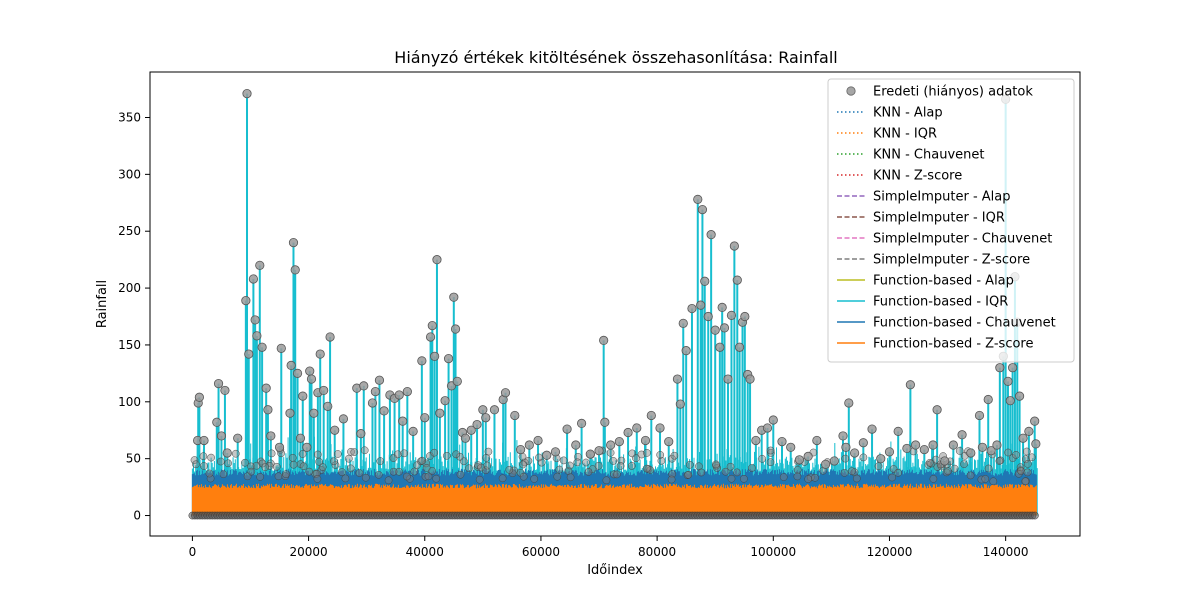 This screenshot has height=604, width=1200. What do you see at coordinates (657, 552) in the screenshot?
I see `x-tick-label: 80000` at bounding box center [657, 552].